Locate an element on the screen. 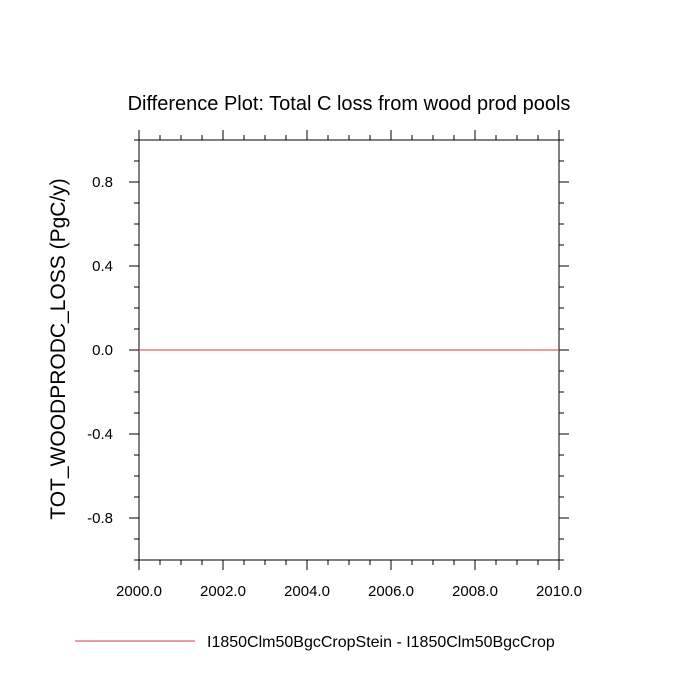 The width and height of the screenshot is (700, 700). x-tick-label: 2002.0 is located at coordinates (223, 591).